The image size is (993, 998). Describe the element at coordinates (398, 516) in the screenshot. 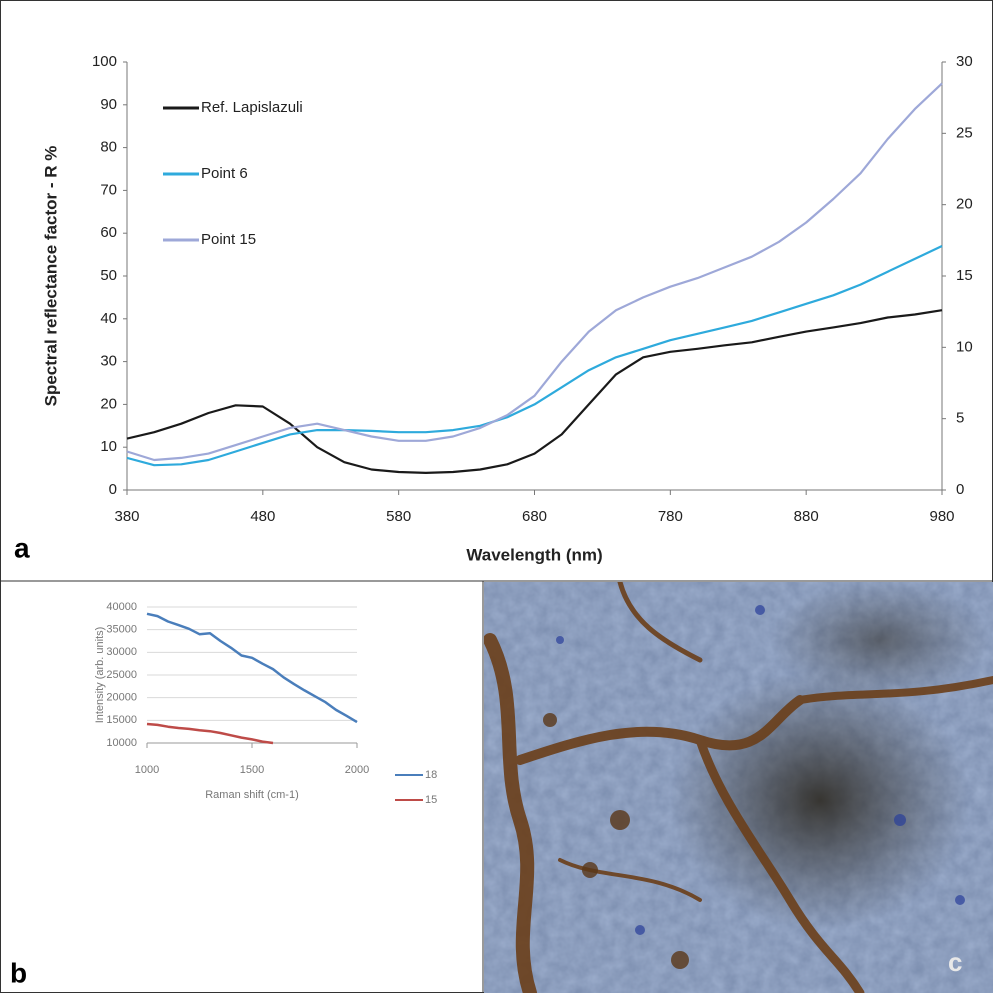

I see `x-tick-label: 580` at that location.